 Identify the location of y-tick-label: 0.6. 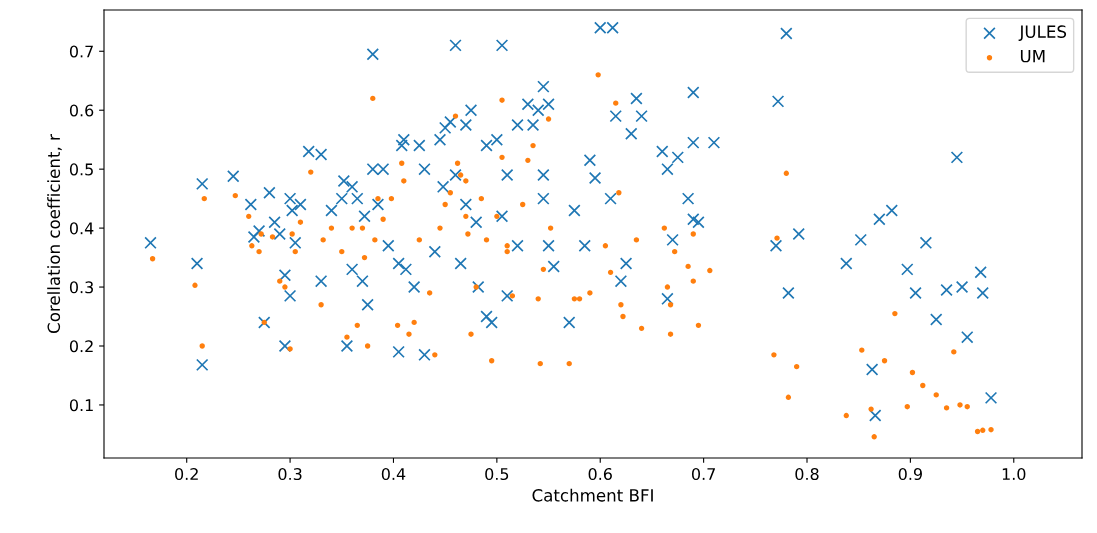
(81, 110).